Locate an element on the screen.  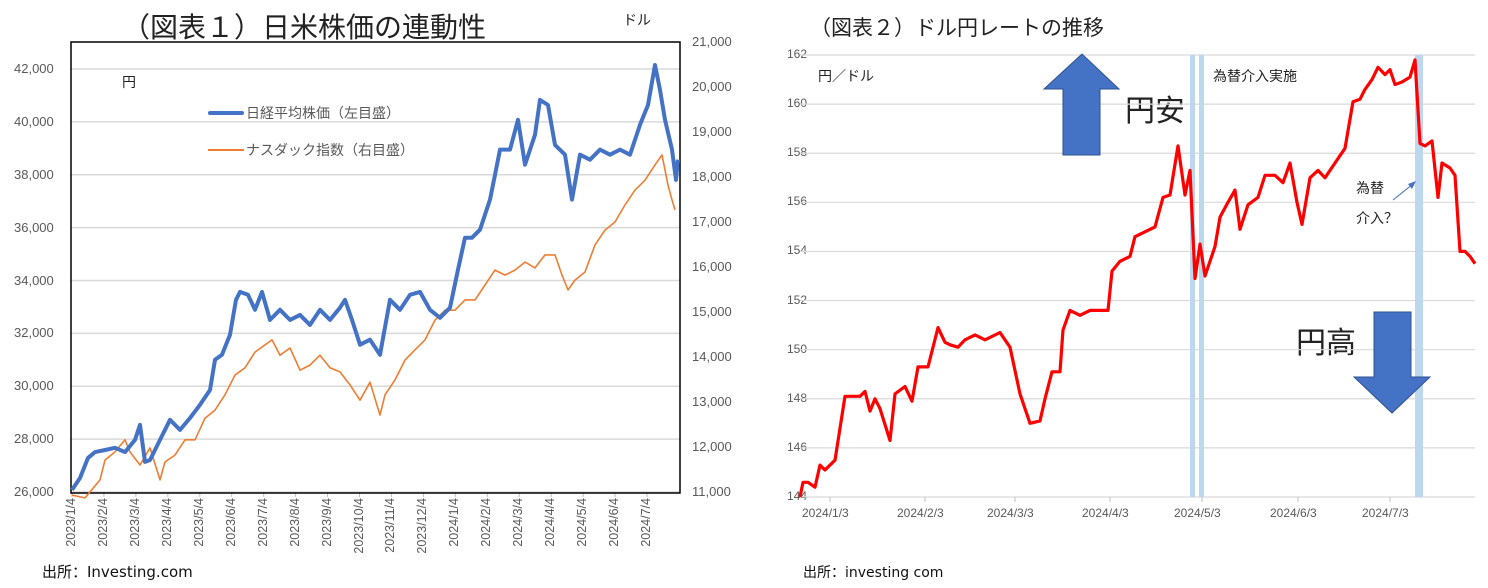
left-axis-tick: 34,000 is located at coordinates (34, 280).